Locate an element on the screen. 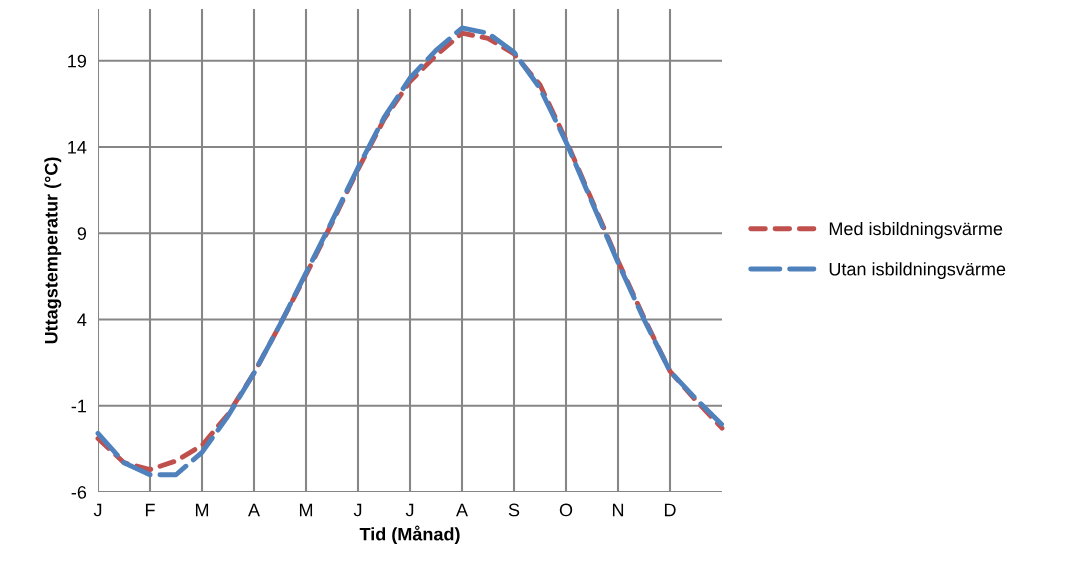 The height and width of the screenshot is (583, 1086). x-tick-label: D is located at coordinates (670, 510).